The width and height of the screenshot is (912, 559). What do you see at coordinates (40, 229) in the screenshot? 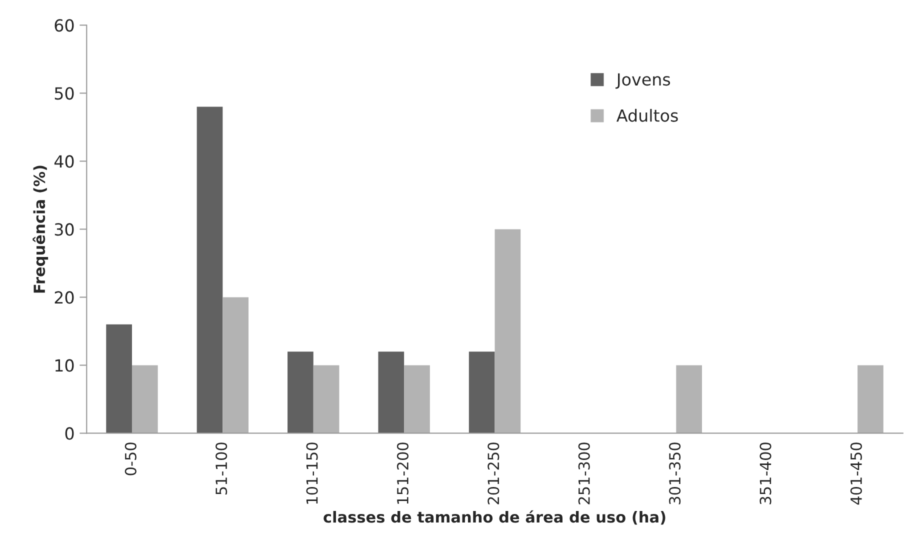
I see `y-axis-title: Frequência (%)` at bounding box center [40, 229].